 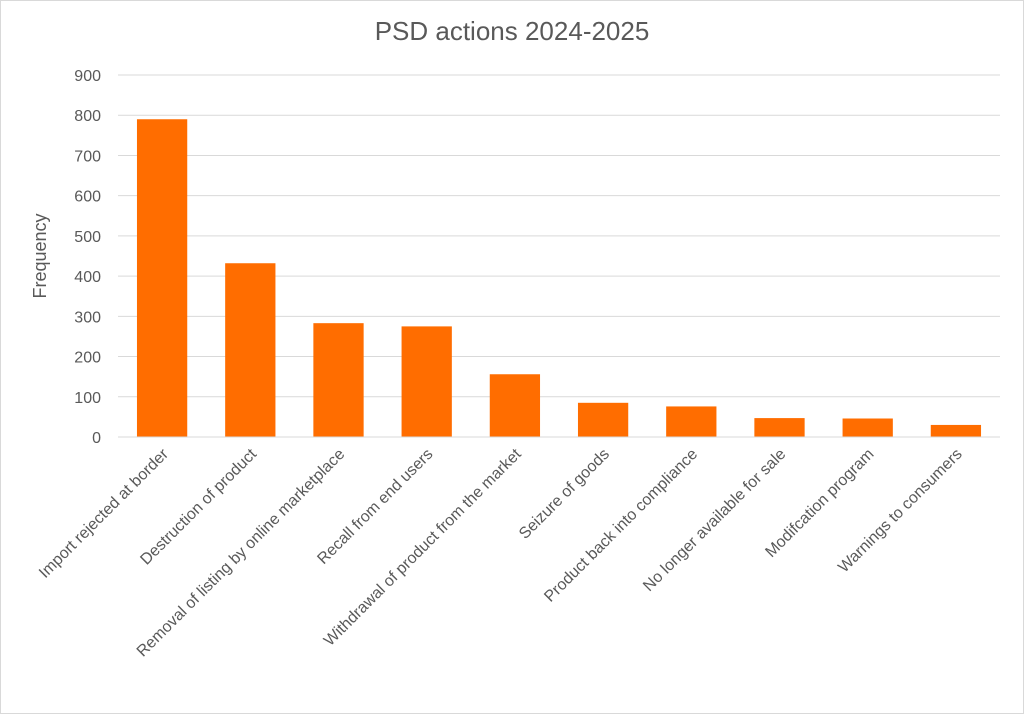 I want to click on y-tick-label: 100, so click(x=87, y=398).